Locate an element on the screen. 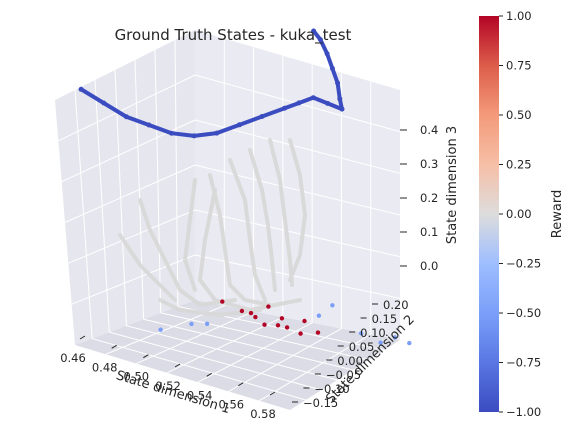  x-tick-label: 0.58 is located at coordinates (263, 414).